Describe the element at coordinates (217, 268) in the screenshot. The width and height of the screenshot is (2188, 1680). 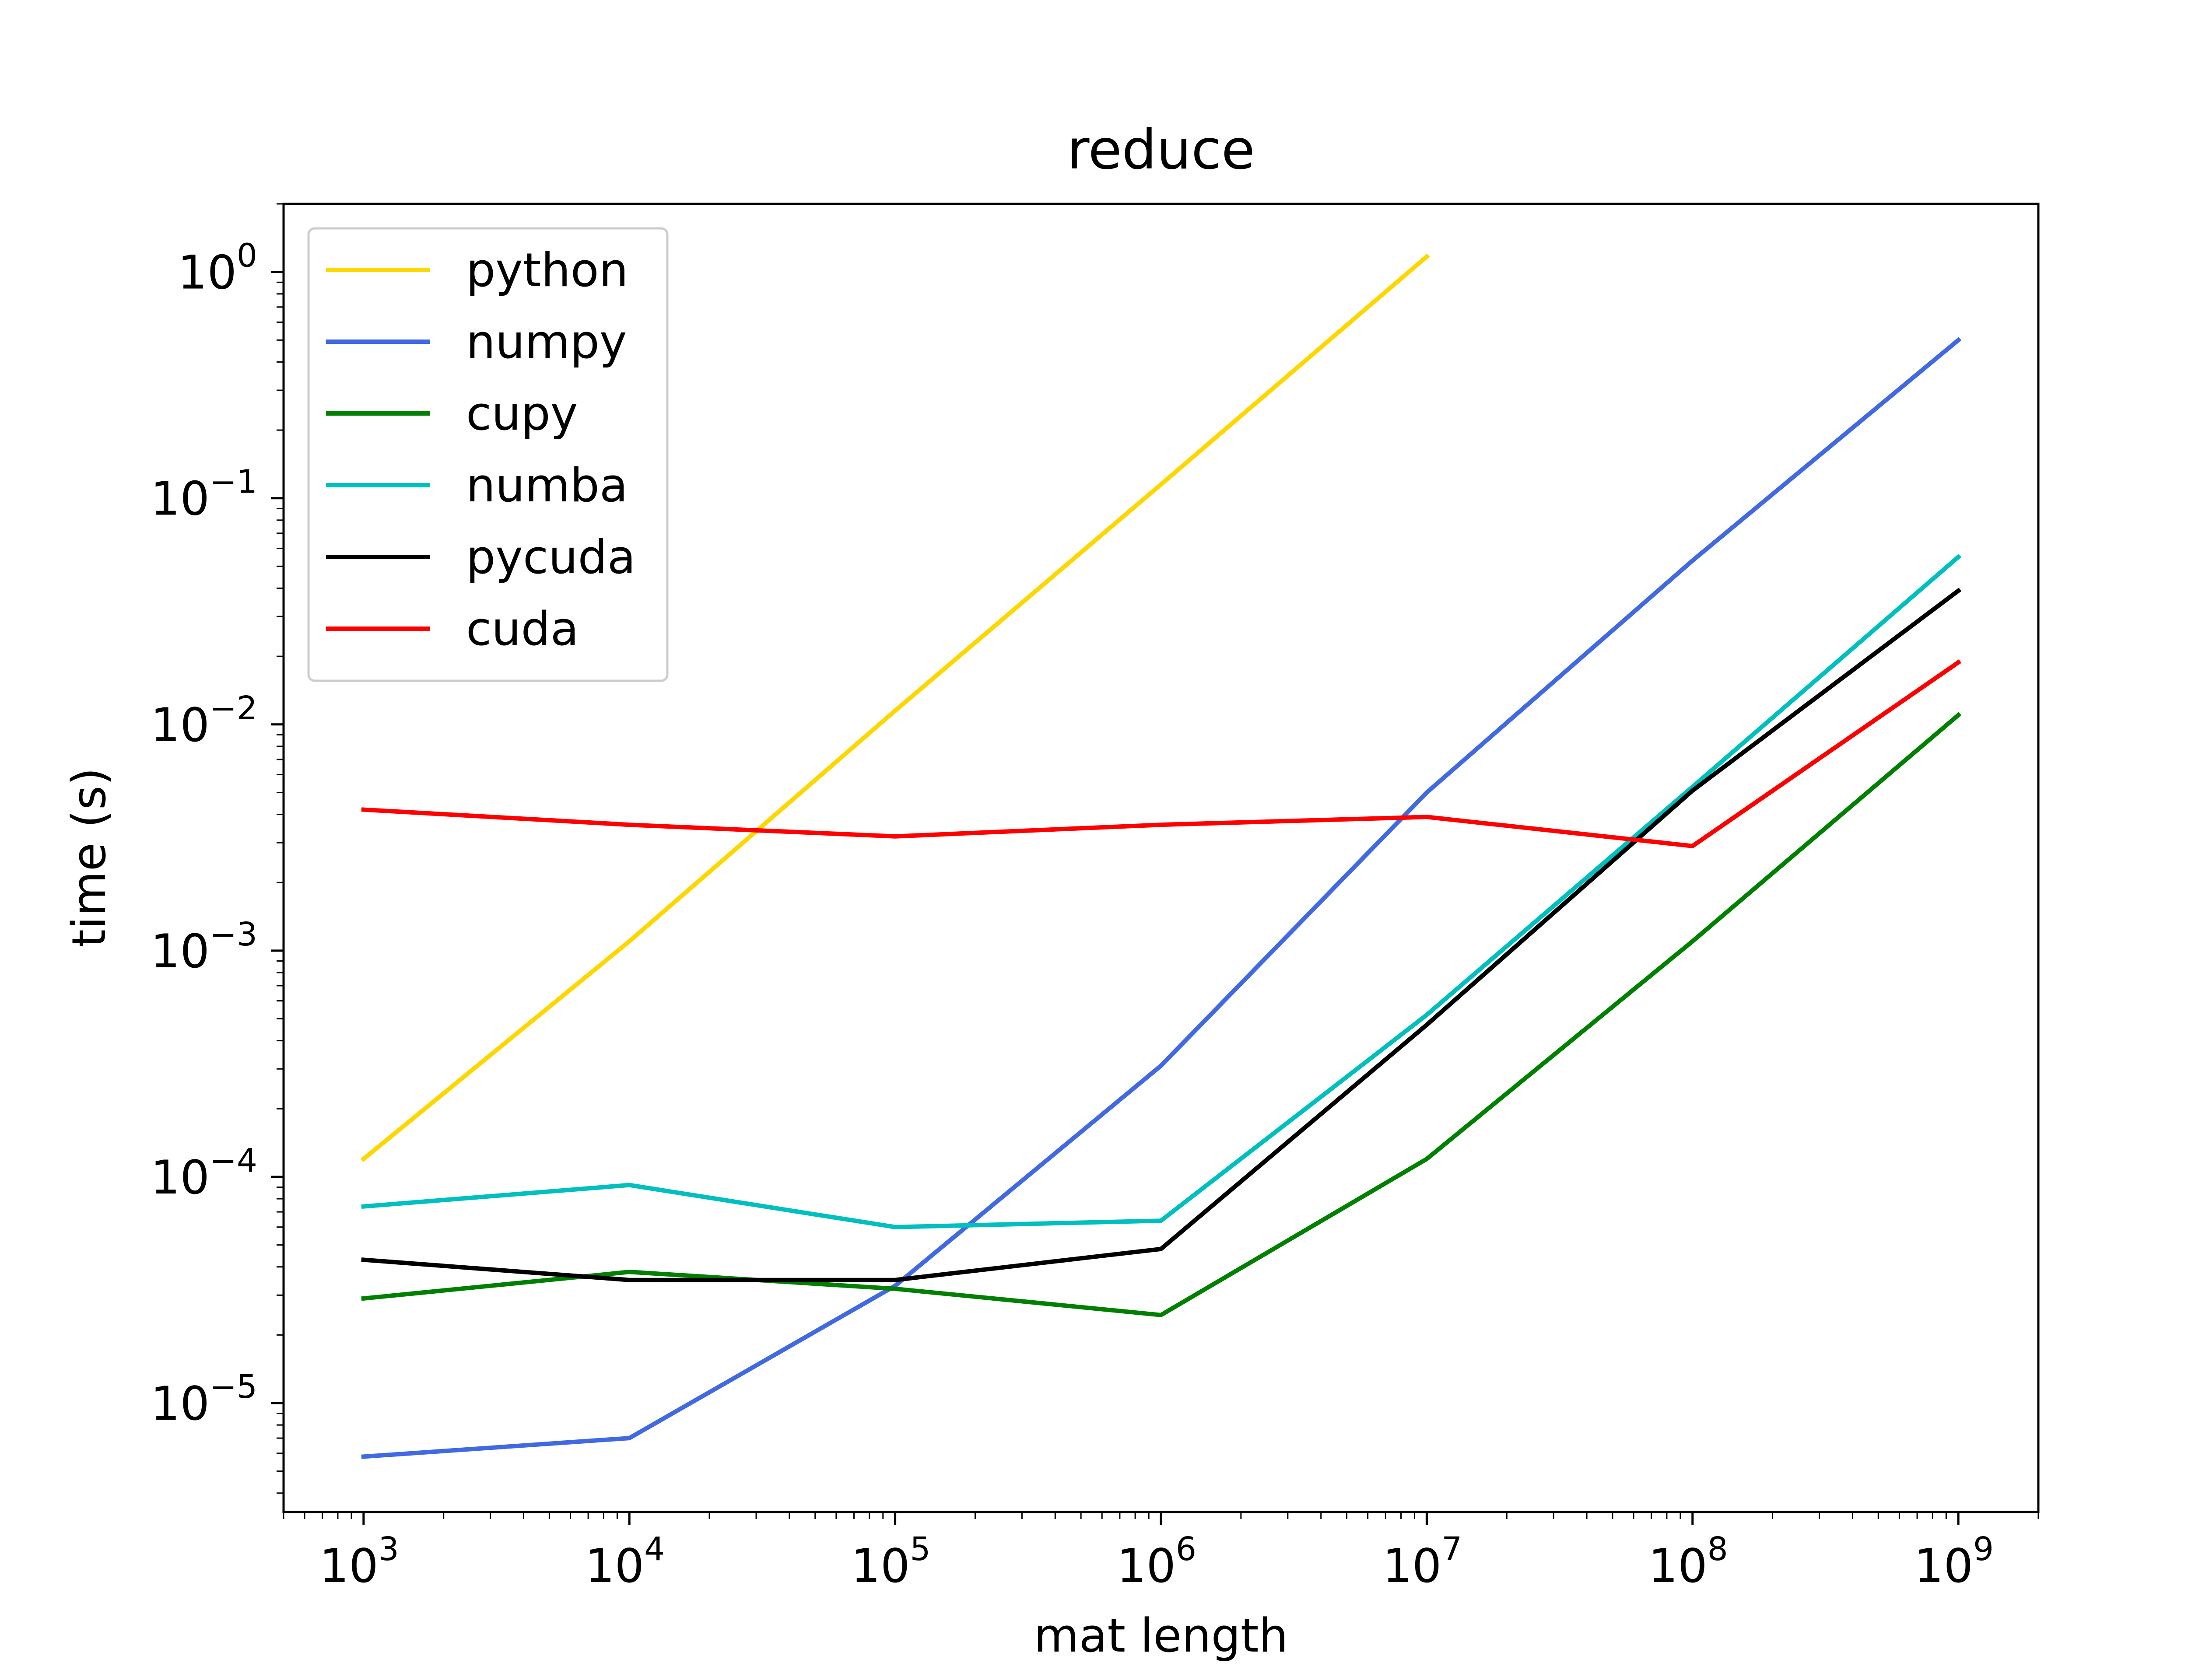
I see `y-tick-label: 10⁰` at that location.